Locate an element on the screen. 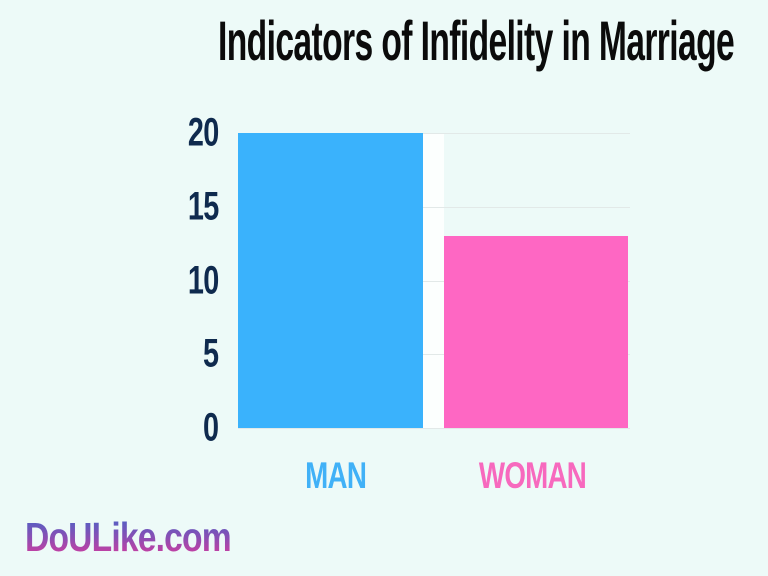 This screenshot has width=768, height=576. bar-woman is located at coordinates (536, 332).